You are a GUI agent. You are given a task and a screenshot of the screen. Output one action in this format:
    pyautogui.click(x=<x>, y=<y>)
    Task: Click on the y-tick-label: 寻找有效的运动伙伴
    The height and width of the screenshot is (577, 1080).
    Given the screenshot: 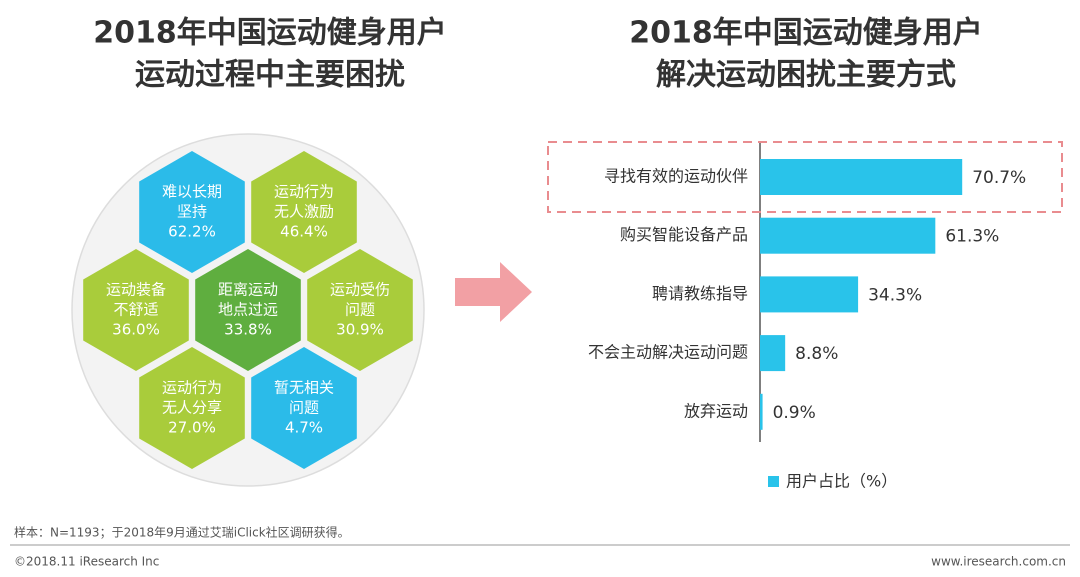 What is the action you would take?
    pyautogui.click(x=676, y=176)
    